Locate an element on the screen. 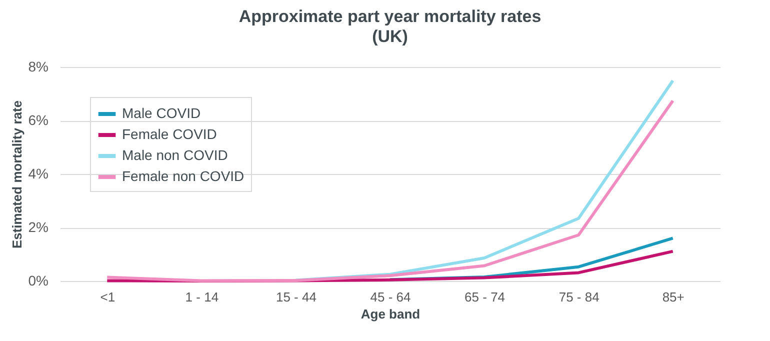 Image resolution: width=770 pixels, height=341 pixels. x-tick-label: 45 - 64 is located at coordinates (390, 297).